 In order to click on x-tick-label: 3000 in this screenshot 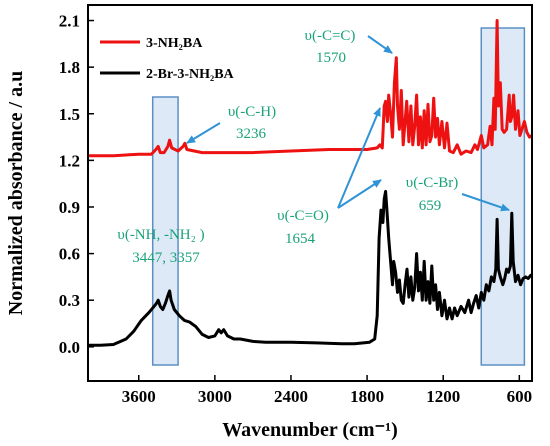, I will do `click(215, 396)`.